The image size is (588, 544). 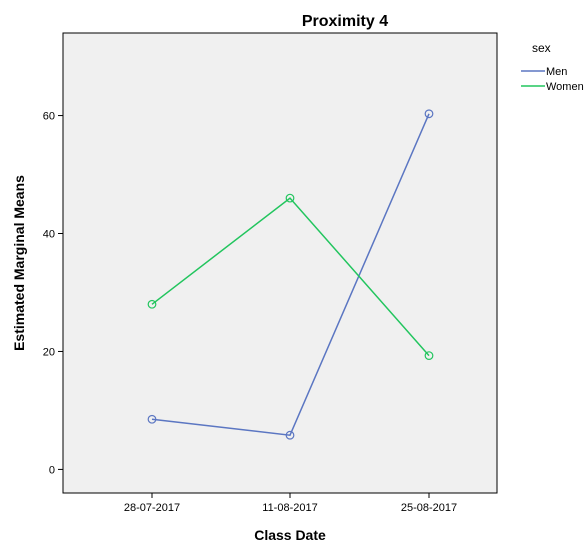 I want to click on legend-title: sex, so click(x=541, y=48).